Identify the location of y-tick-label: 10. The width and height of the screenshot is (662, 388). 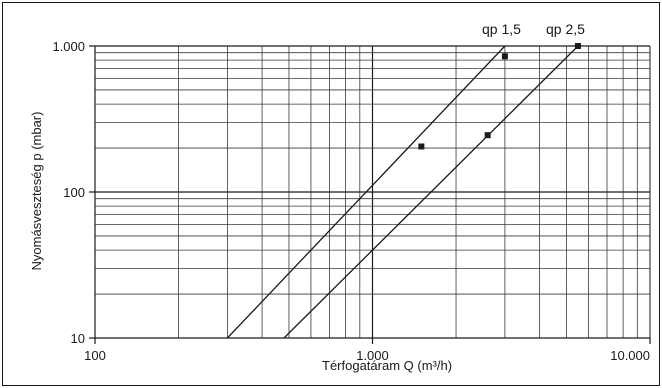
(78, 338).